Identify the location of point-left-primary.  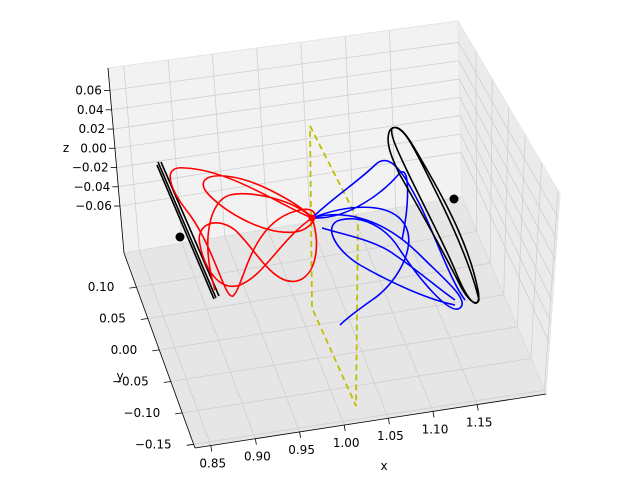
(180, 237).